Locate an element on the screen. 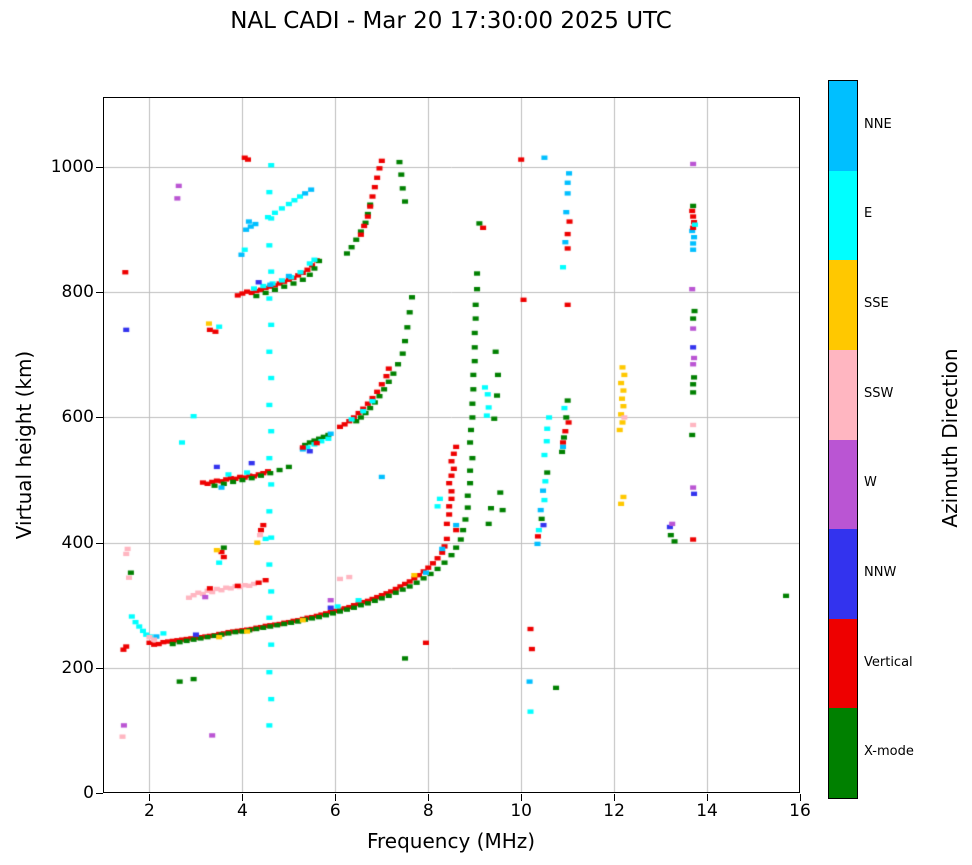  colorbar-segment-nne is located at coordinates (843, 126).